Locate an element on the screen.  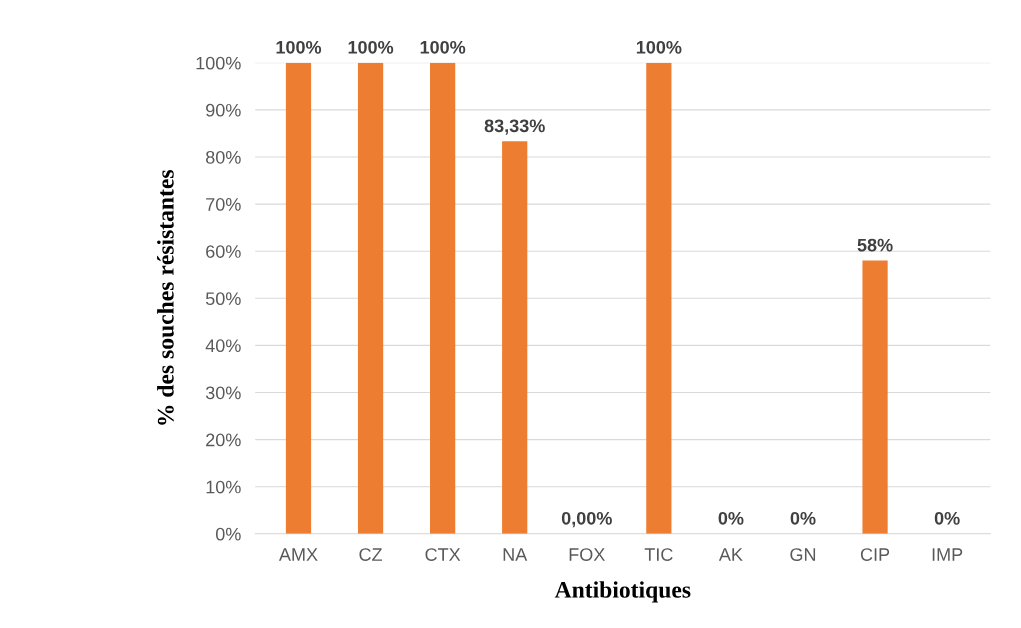
y-tick-label: 70% is located at coordinates (223, 204).